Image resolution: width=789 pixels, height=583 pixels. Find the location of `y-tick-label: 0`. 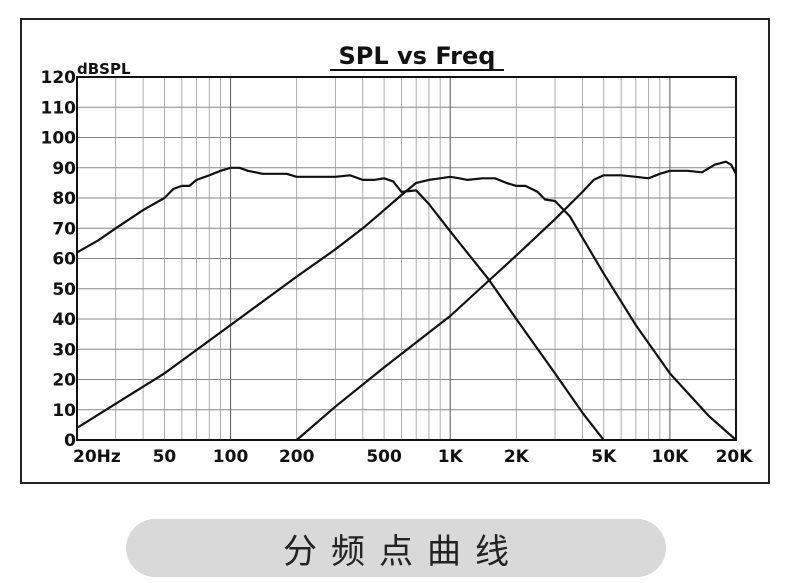

y-tick-label: 0 is located at coordinates (70, 441).